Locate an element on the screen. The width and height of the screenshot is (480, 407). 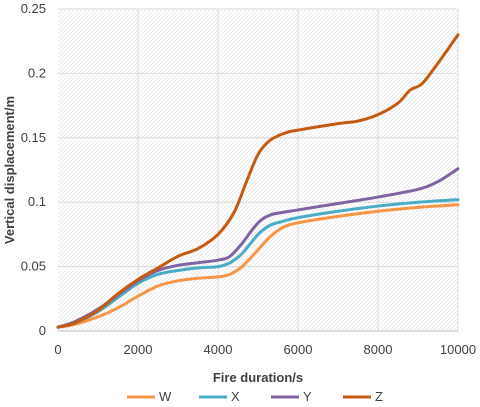
legend-label: Y is located at coordinates (307, 396).